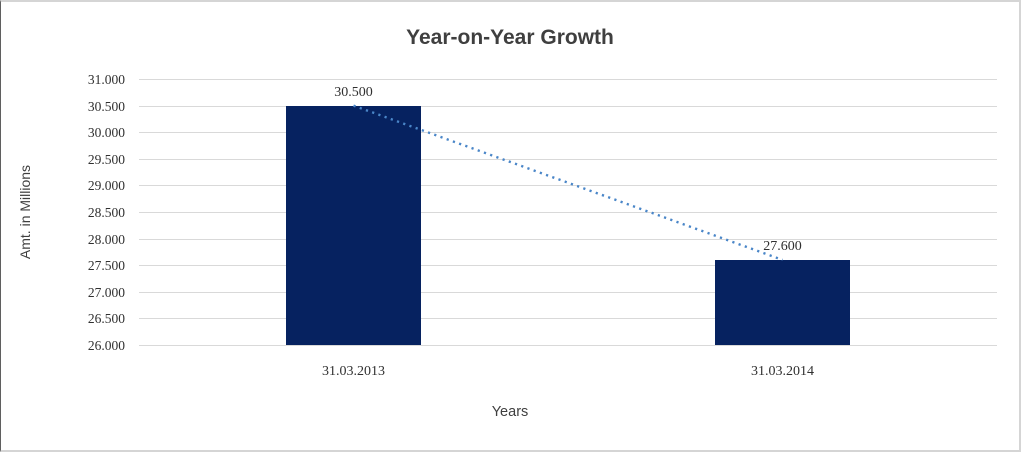  Describe the element at coordinates (106, 266) in the screenshot. I see `y-tick-label: 27.500` at that location.